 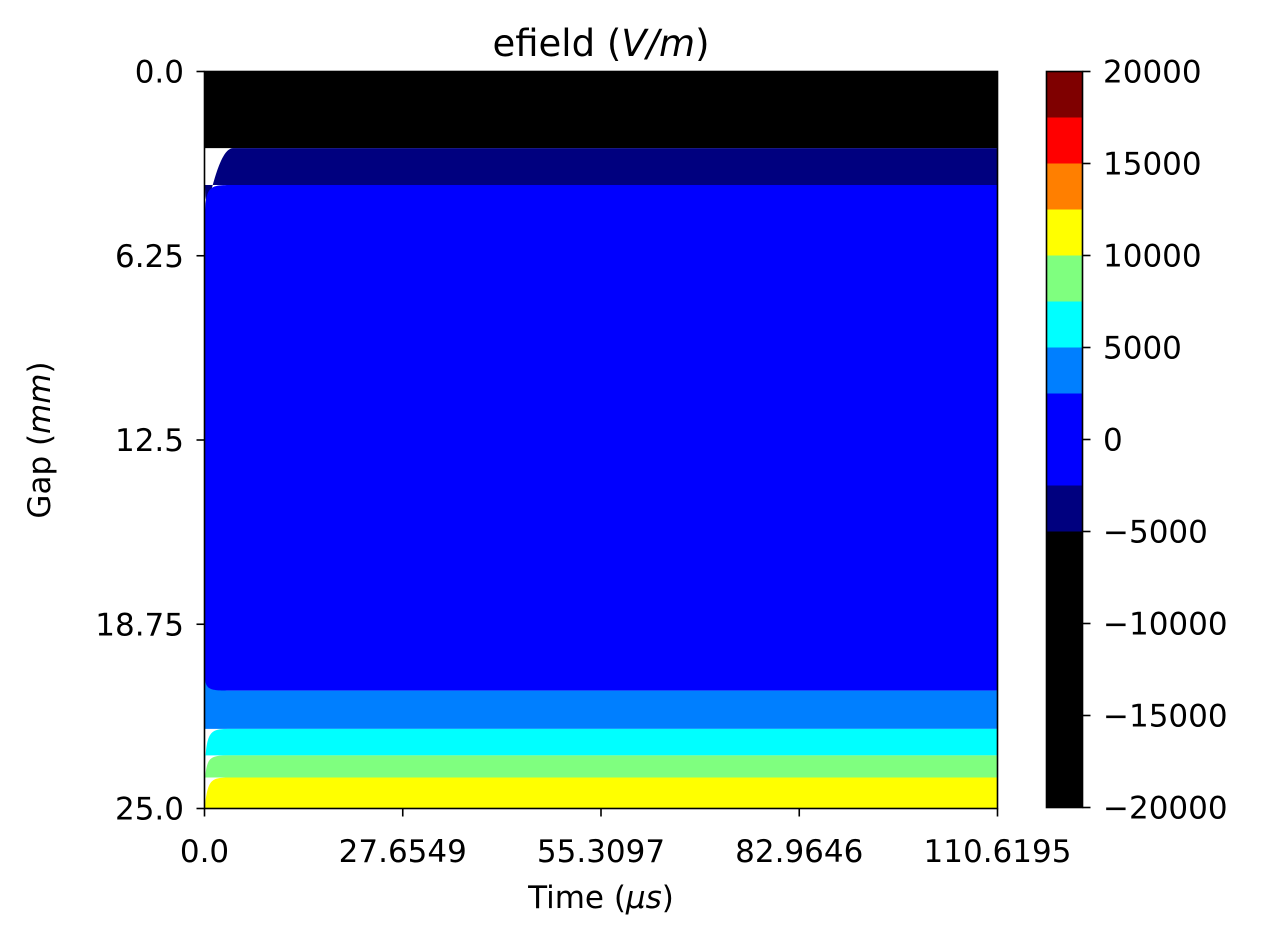 What do you see at coordinates (998, 852) in the screenshot?
I see `x-tick-label: 110.6195` at bounding box center [998, 852].